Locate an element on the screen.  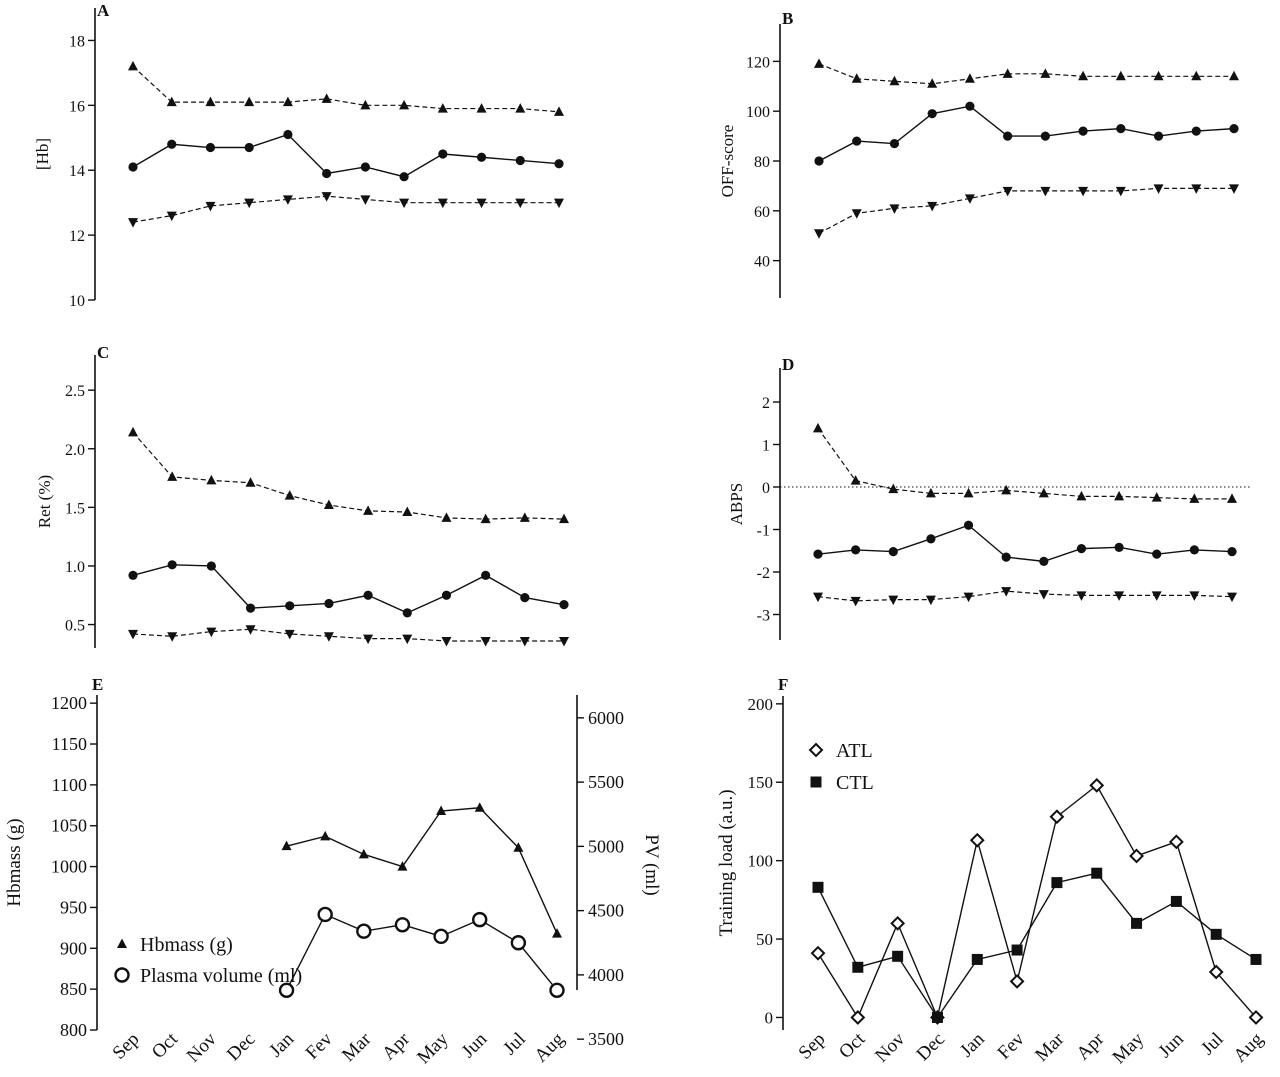
y-tick-label: 150 is located at coordinates (761, 782).